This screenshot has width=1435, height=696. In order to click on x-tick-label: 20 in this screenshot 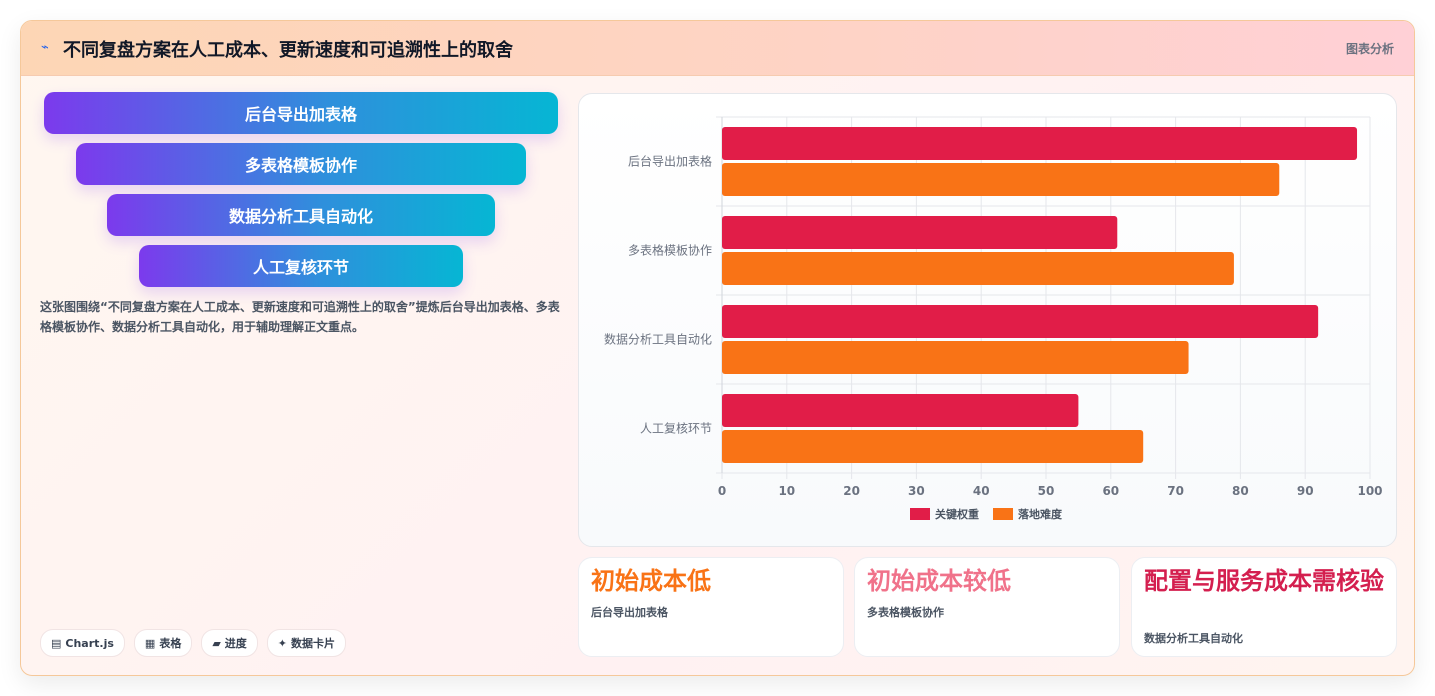, I will do `click(851, 491)`.